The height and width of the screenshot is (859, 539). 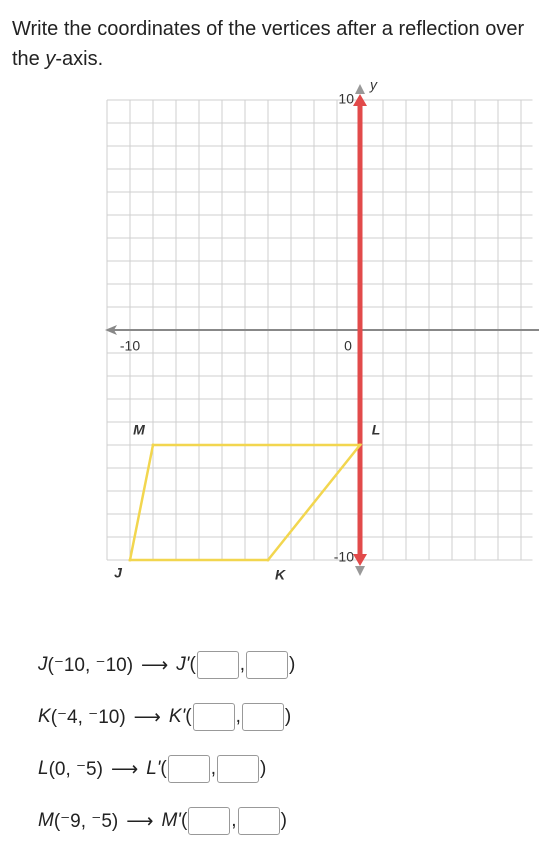 What do you see at coordinates (79, 59) in the screenshot?
I see `prompt-text: -axis.` at bounding box center [79, 59].